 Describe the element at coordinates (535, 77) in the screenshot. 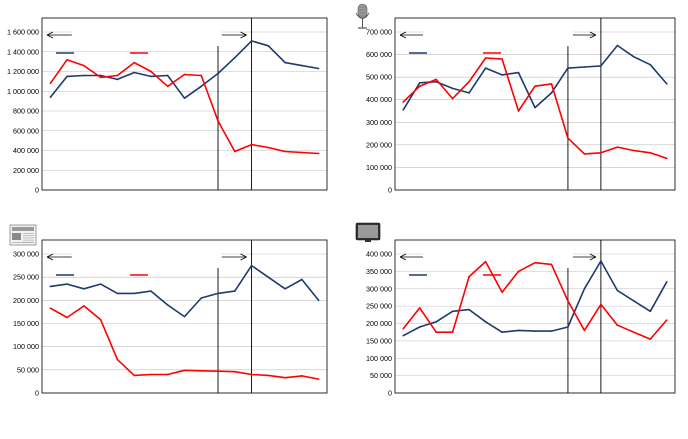

I see `series-line-radio-2019` at that location.